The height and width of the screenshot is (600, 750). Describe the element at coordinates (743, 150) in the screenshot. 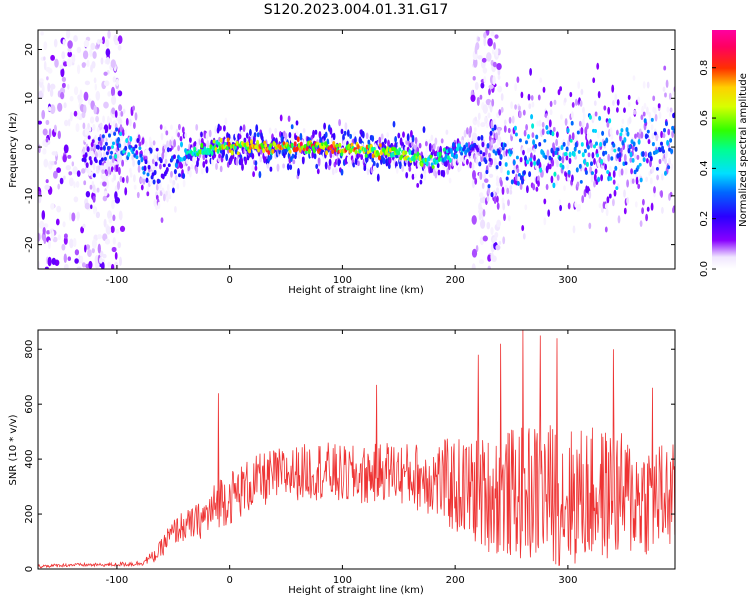

I see `colorbar-label: Normalized spectral amplitude` at that location.